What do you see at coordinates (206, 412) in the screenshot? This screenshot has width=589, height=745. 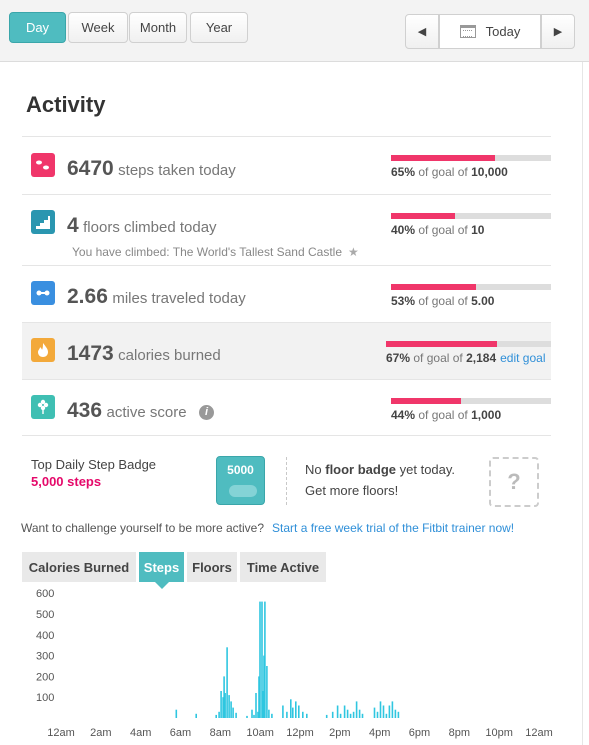 I see `info-icon: i` at bounding box center [206, 412].